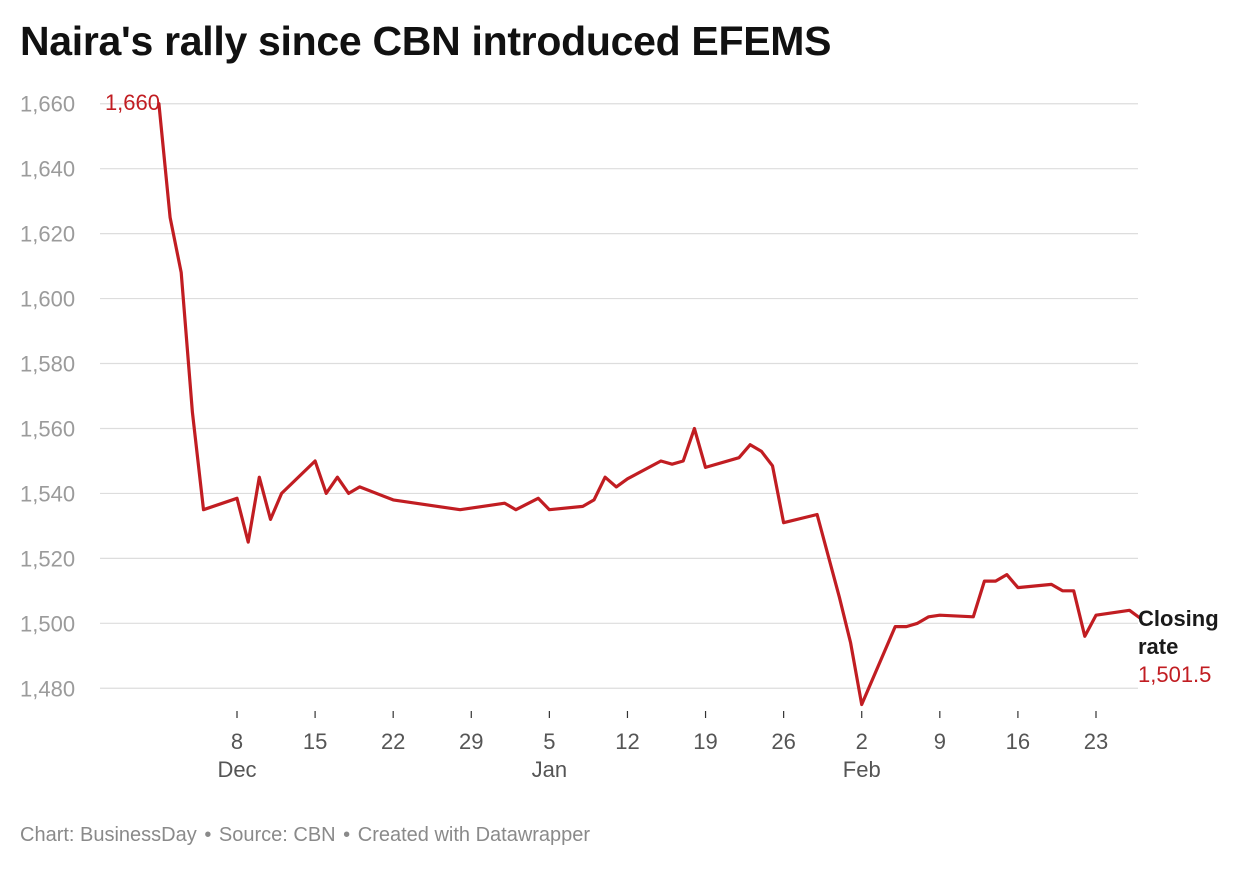  I want to click on created-with-link: Created with Datawrapper, so click(474, 835).